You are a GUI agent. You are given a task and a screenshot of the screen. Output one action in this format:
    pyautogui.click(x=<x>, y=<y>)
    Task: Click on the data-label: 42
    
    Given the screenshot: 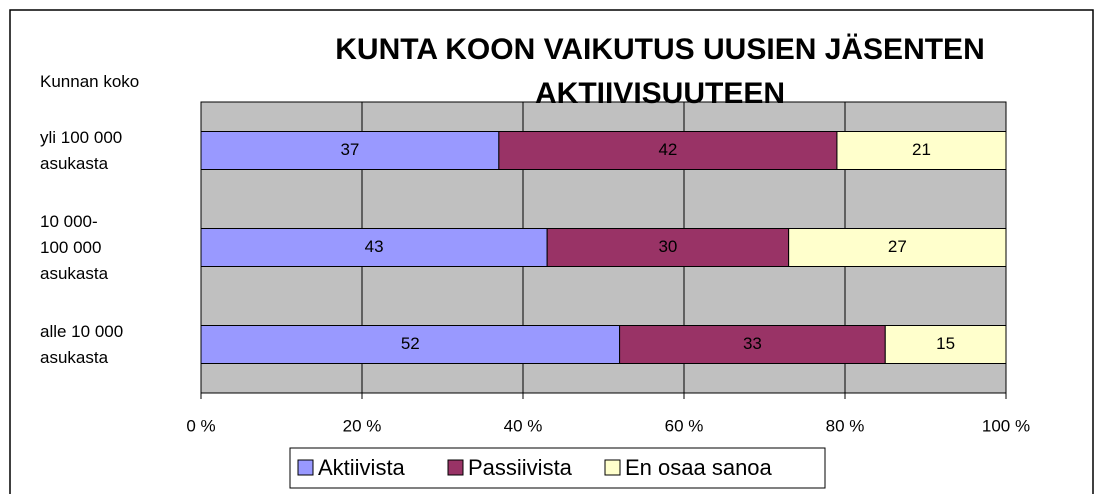 What is the action you would take?
    pyautogui.click(x=667, y=149)
    